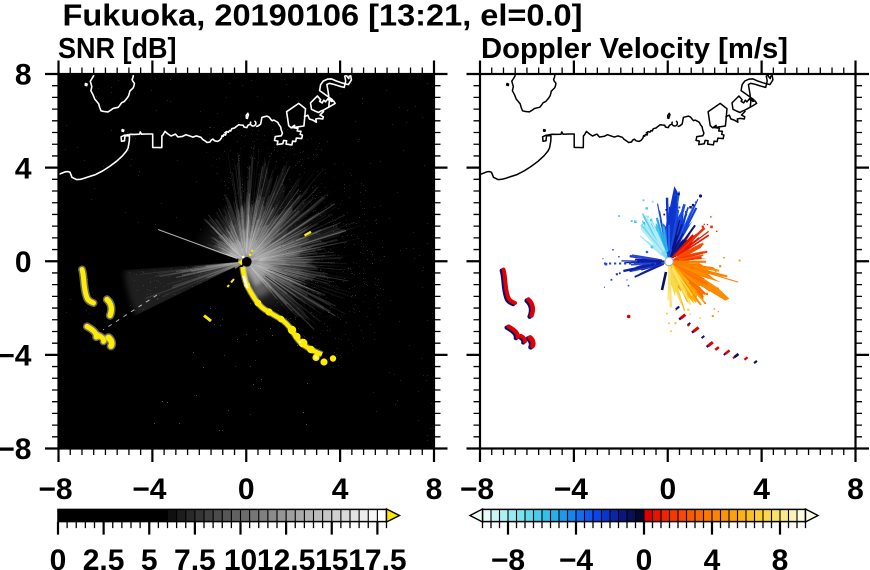 The width and height of the screenshot is (870, 570). What do you see at coordinates (240, 557) in the screenshot?
I see `svg-text: 10` at bounding box center [240, 557].